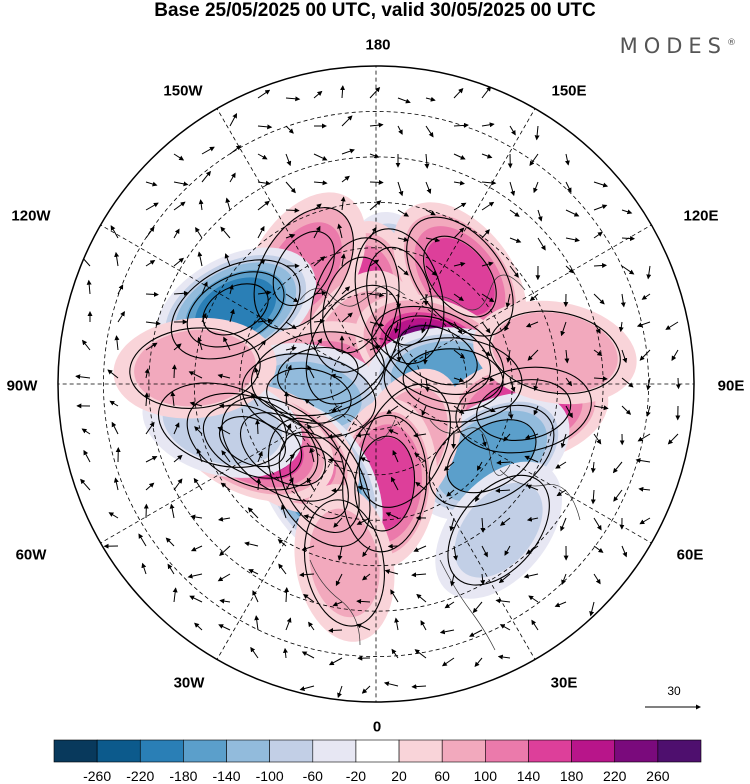  Describe the element at coordinates (22, 386) in the screenshot. I see `lon-label-90w: 90W` at that location.